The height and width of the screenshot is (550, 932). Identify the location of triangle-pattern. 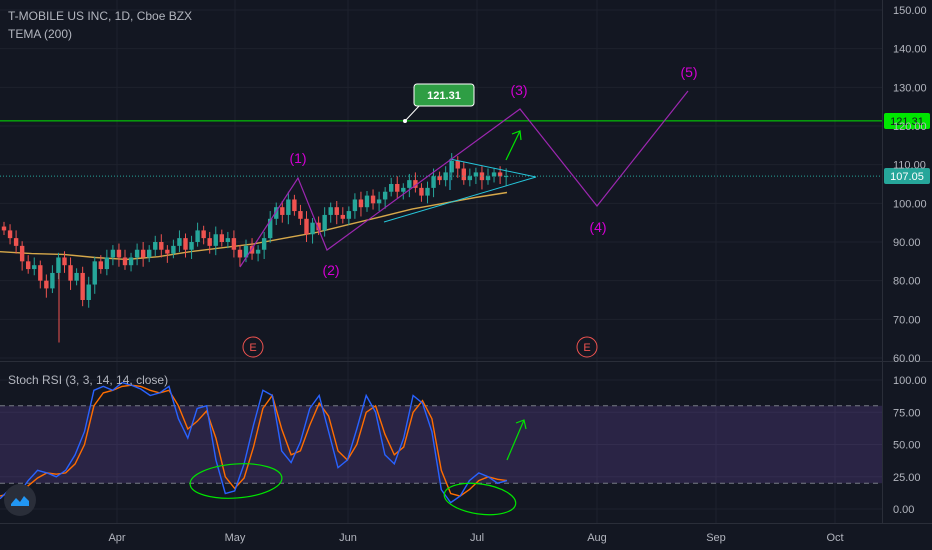
(460, 190).